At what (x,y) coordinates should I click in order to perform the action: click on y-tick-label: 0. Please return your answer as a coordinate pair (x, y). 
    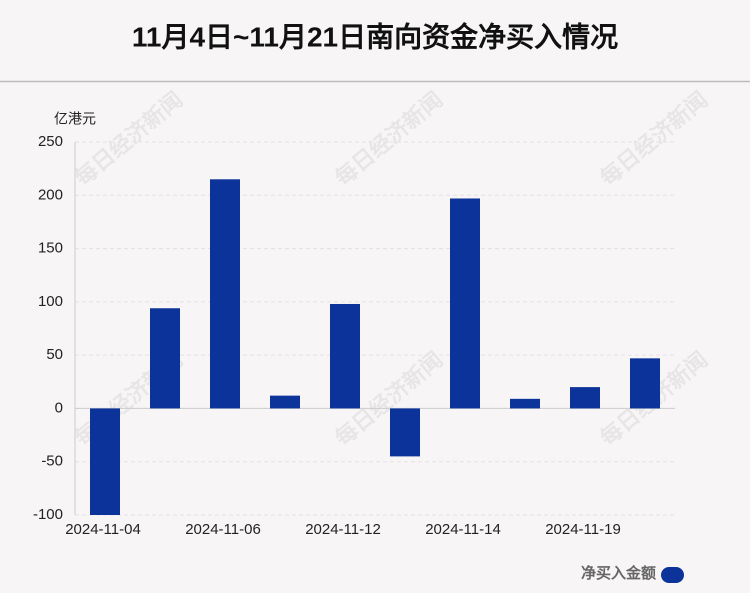
    Looking at the image, I should click on (59, 407).